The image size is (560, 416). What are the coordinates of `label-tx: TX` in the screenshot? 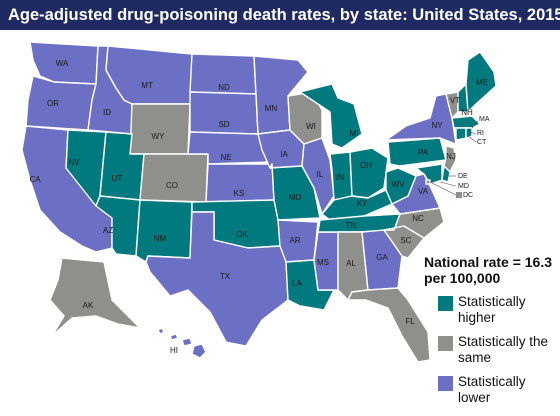 It's located at (225, 276).